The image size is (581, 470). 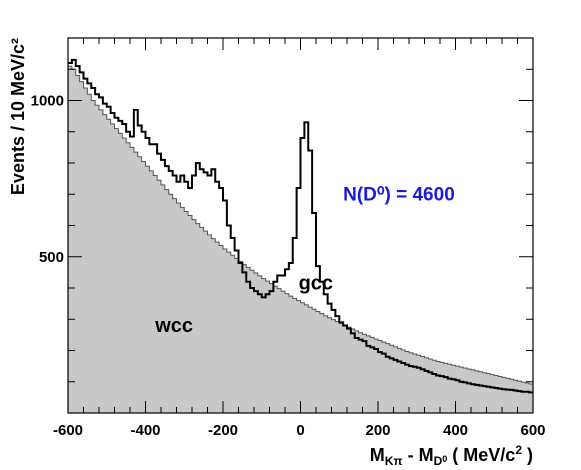 I want to click on x-tick-label: 400, so click(x=455, y=430).